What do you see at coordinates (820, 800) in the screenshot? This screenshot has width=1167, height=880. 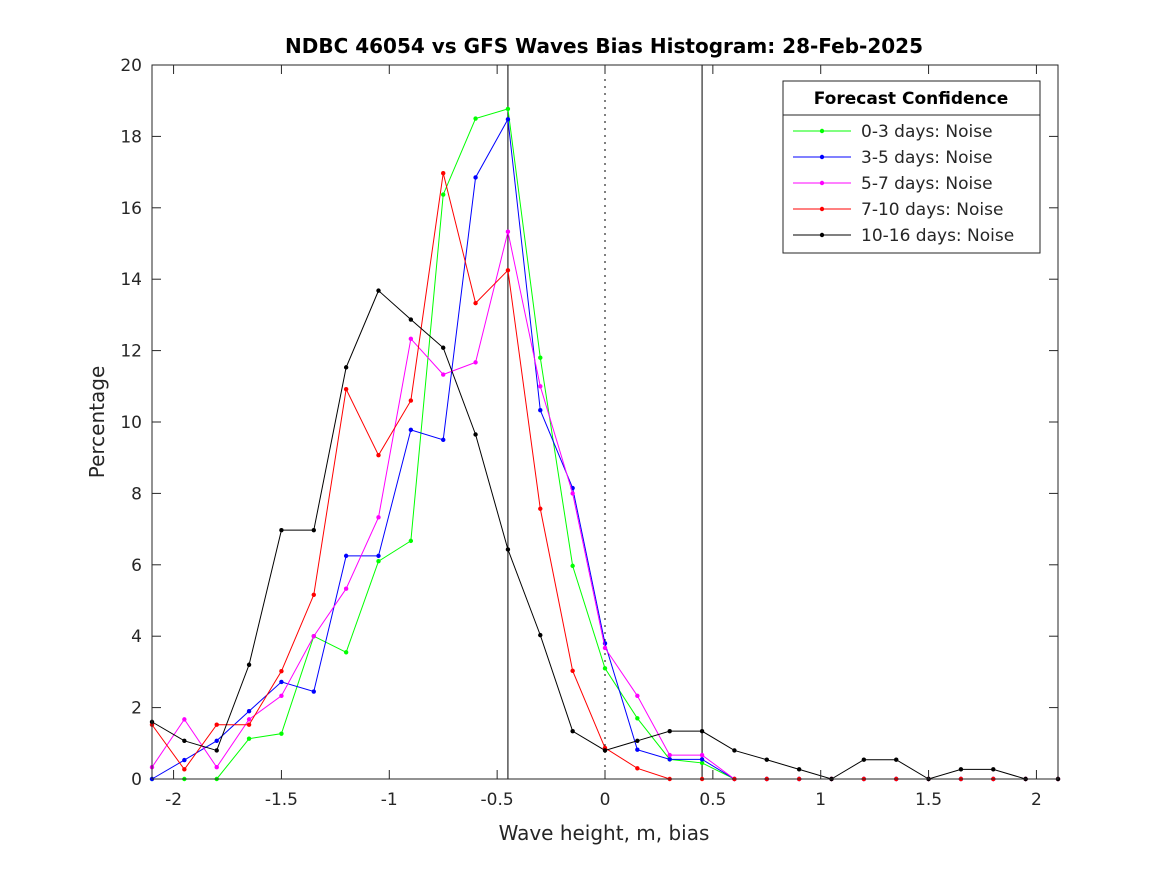 I see `x-tick-label: 1` at bounding box center [820, 800].